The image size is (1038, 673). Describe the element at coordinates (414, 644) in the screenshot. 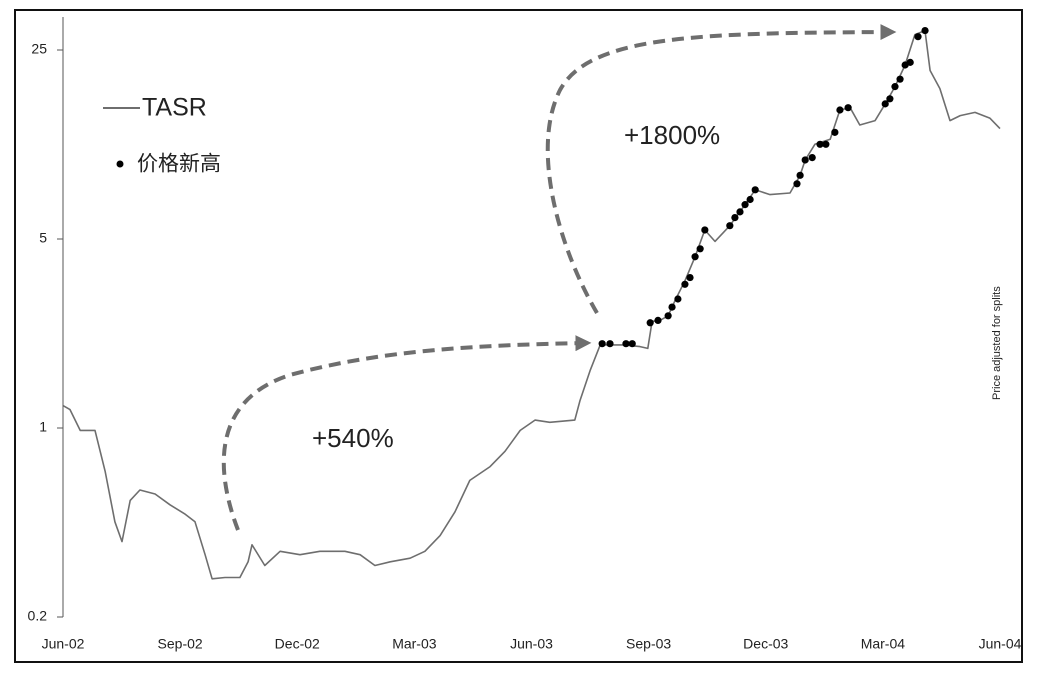

I see `x-tick-label: Mar-03` at that location.